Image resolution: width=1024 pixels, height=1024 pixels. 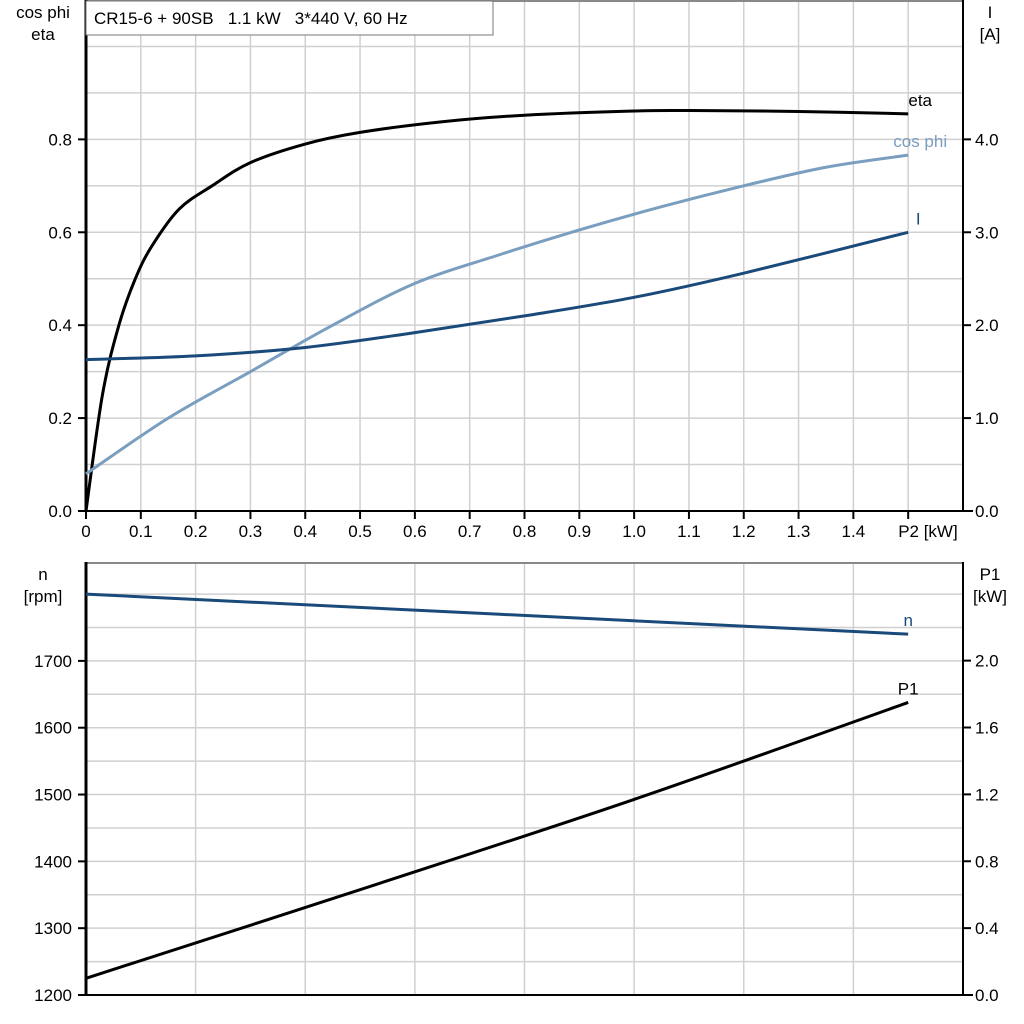 I want to click on y-tick-label-right: 0.4, so click(x=987, y=928).